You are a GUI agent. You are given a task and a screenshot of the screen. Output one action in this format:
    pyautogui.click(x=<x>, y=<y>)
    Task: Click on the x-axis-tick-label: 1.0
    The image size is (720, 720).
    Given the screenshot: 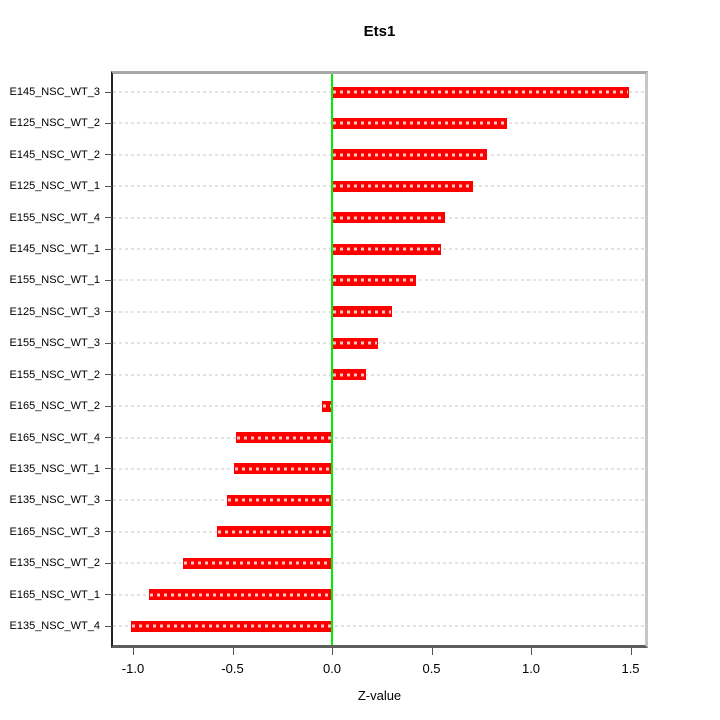 What is the action you would take?
    pyautogui.click(x=531, y=668)
    